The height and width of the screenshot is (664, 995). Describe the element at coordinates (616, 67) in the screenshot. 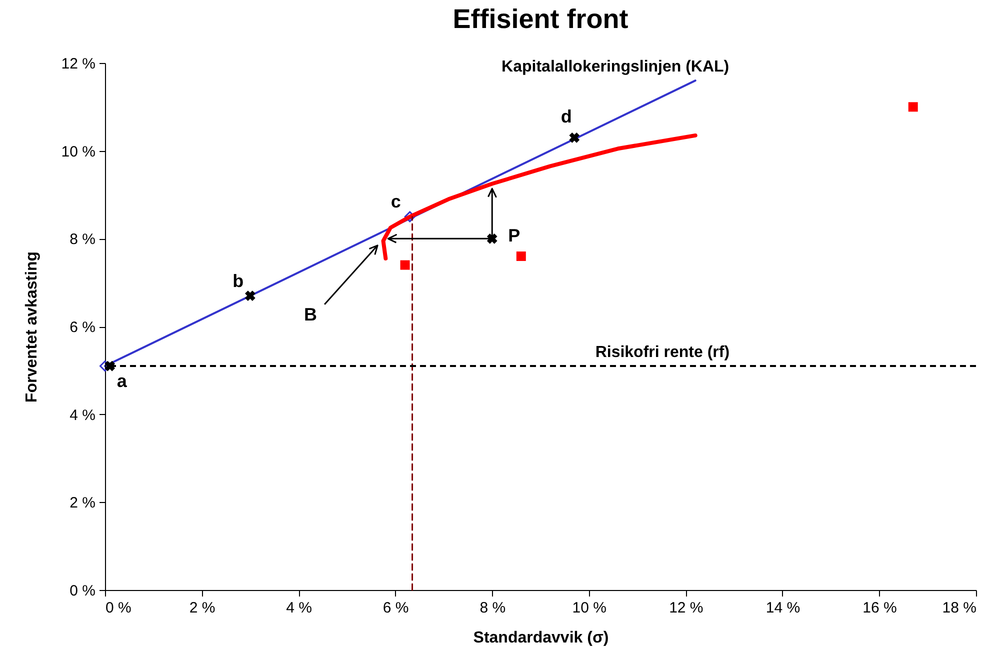

I see `annotation: Kapitalallokeringslinjen (KAL)` at that location.